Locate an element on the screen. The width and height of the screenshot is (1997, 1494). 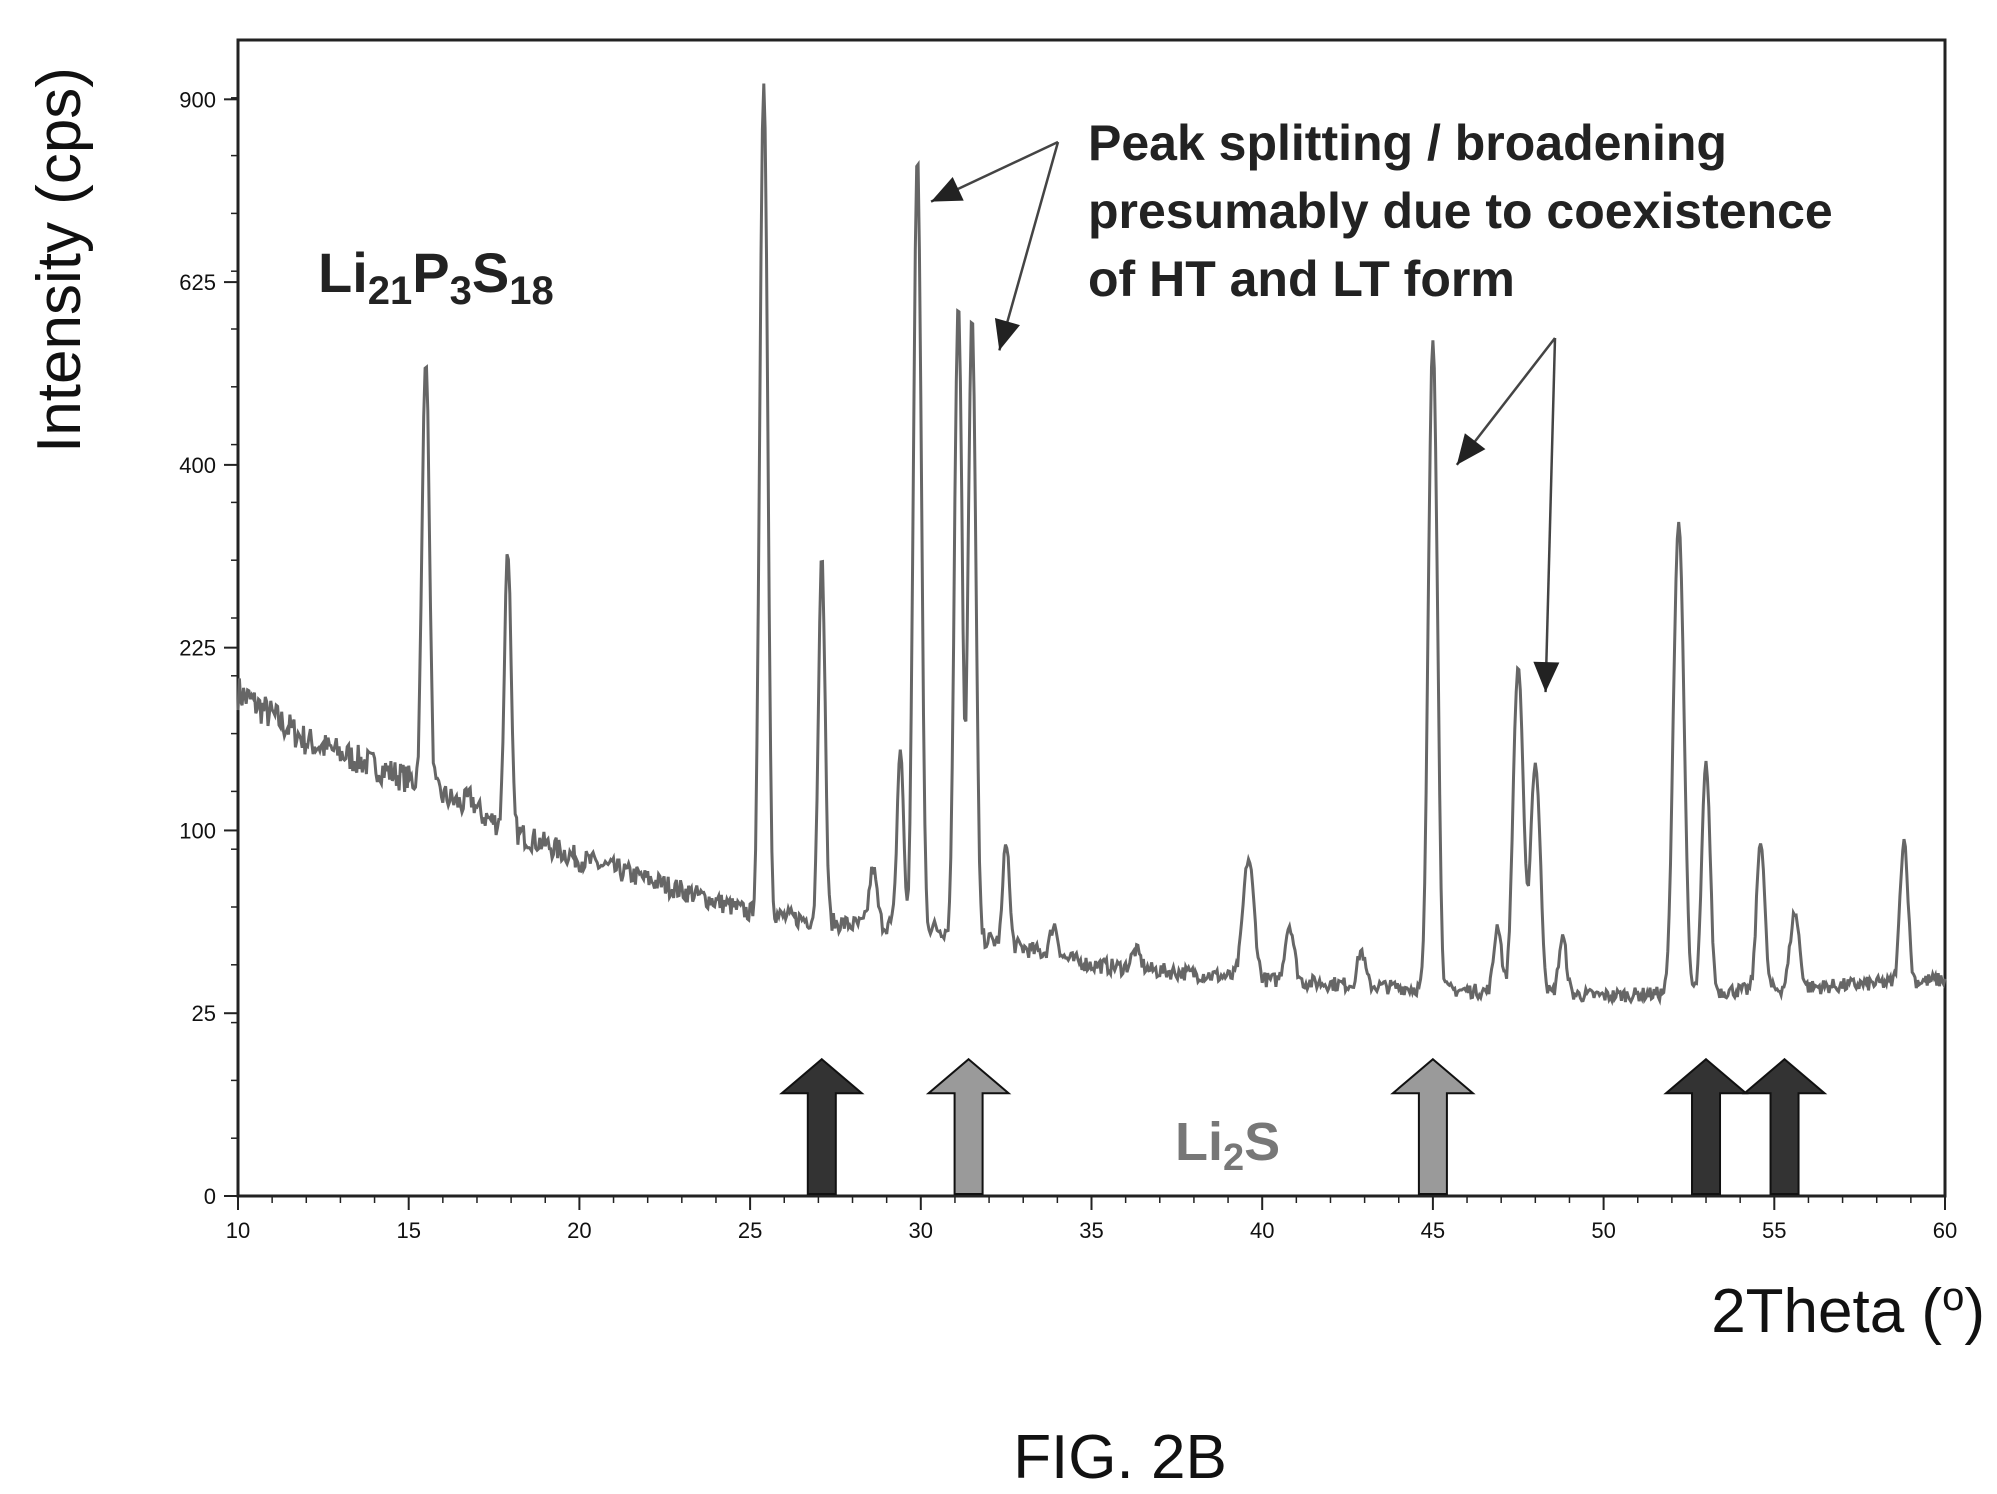
y-tick-label: 900 is located at coordinates (197, 99).